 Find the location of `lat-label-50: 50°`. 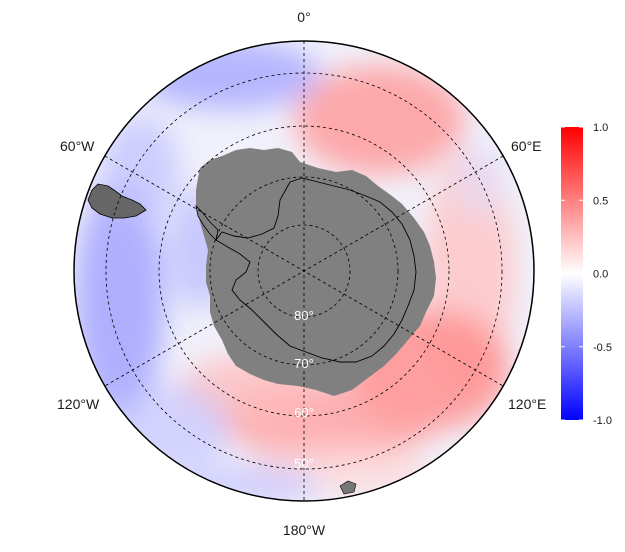

lat-label-50: 50° is located at coordinates (304, 463).